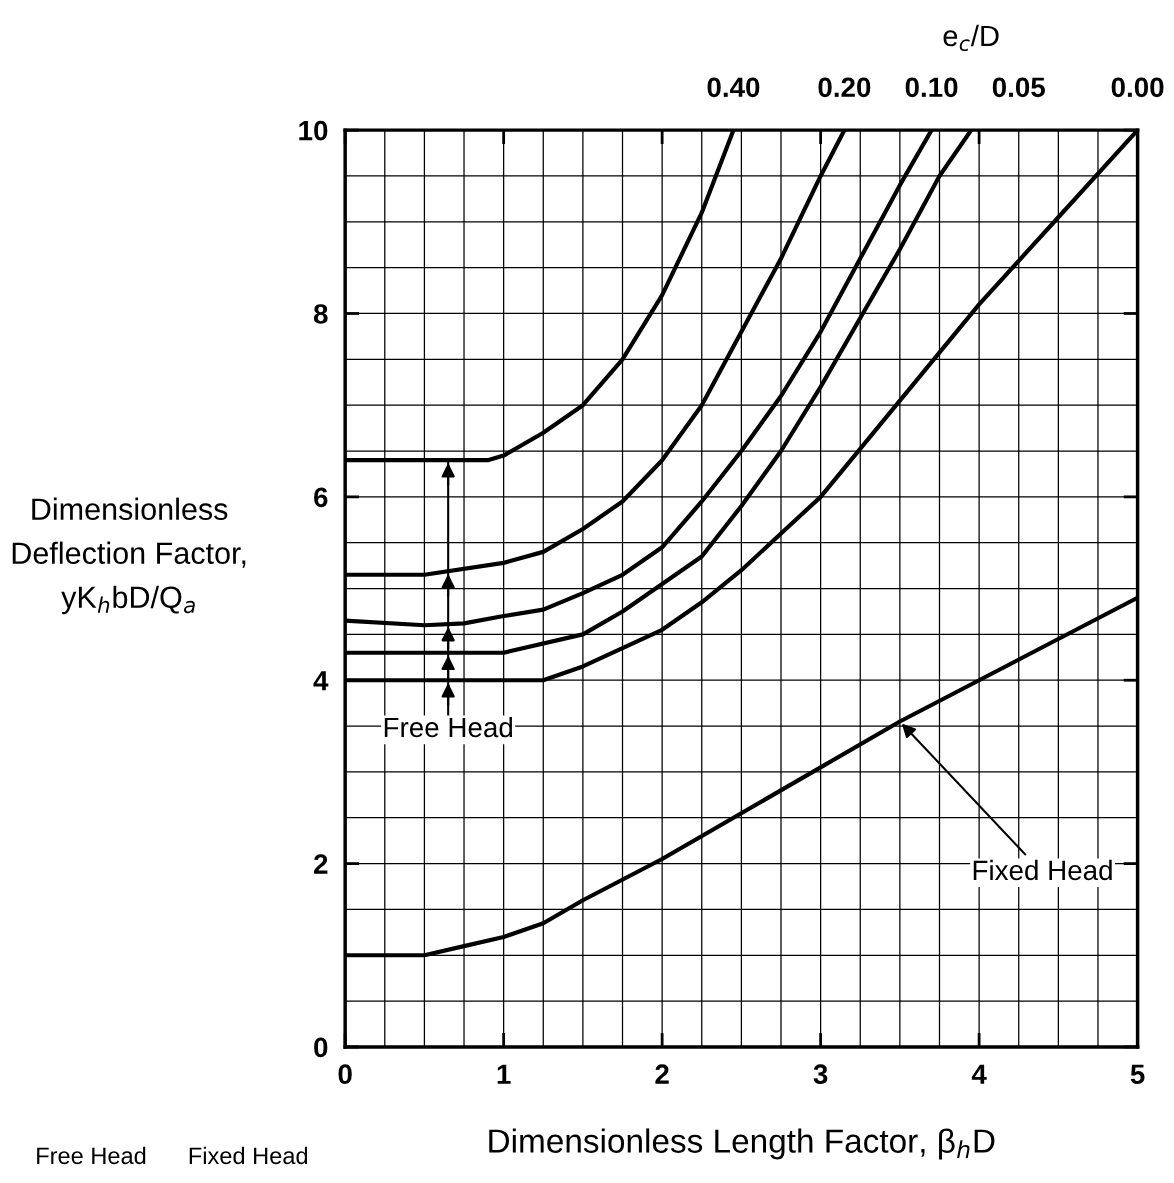 This screenshot has width=1174, height=1183. Describe the element at coordinates (979, 1074) in the screenshot. I see `x-tick-label: 4` at that location.